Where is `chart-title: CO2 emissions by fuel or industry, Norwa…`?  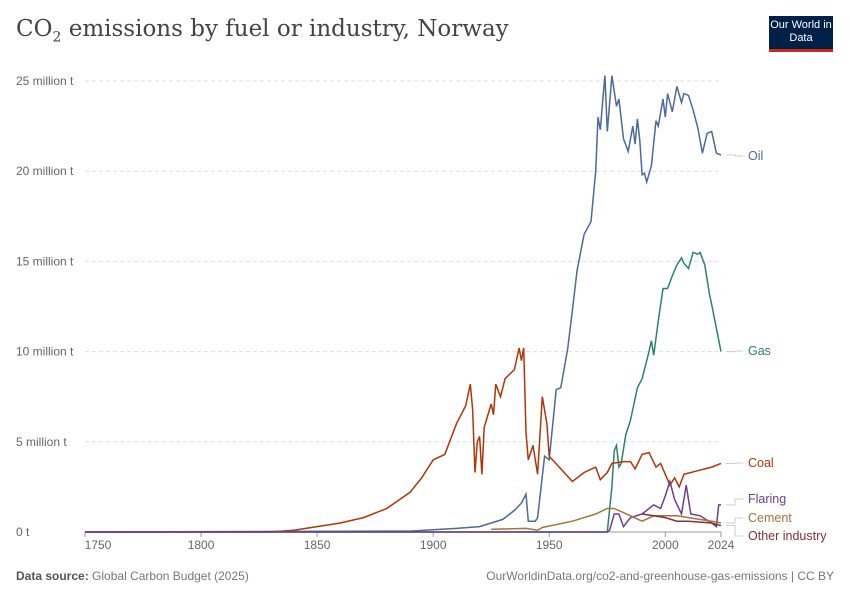
chart-title: CO2 emissions by fuel or industry, Norwa… is located at coordinates (262, 31).